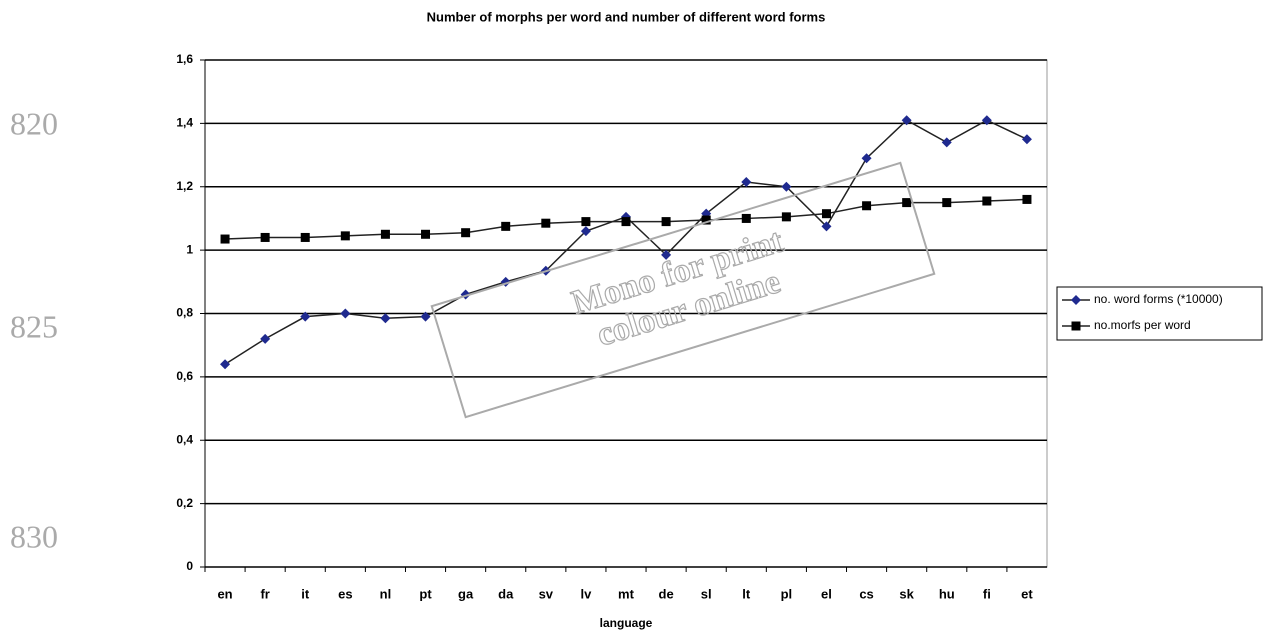 The width and height of the screenshot is (1263, 639). Describe the element at coordinates (466, 593) in the screenshot. I see `x-tick-label: ga` at that location.